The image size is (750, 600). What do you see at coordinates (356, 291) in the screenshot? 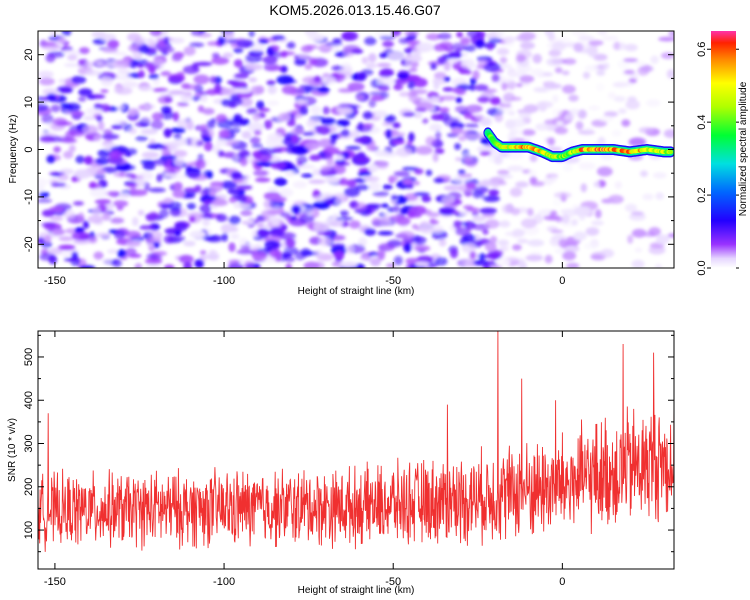
I see `heatmap-x-label: Height of straight line (km)` at bounding box center [356, 291].